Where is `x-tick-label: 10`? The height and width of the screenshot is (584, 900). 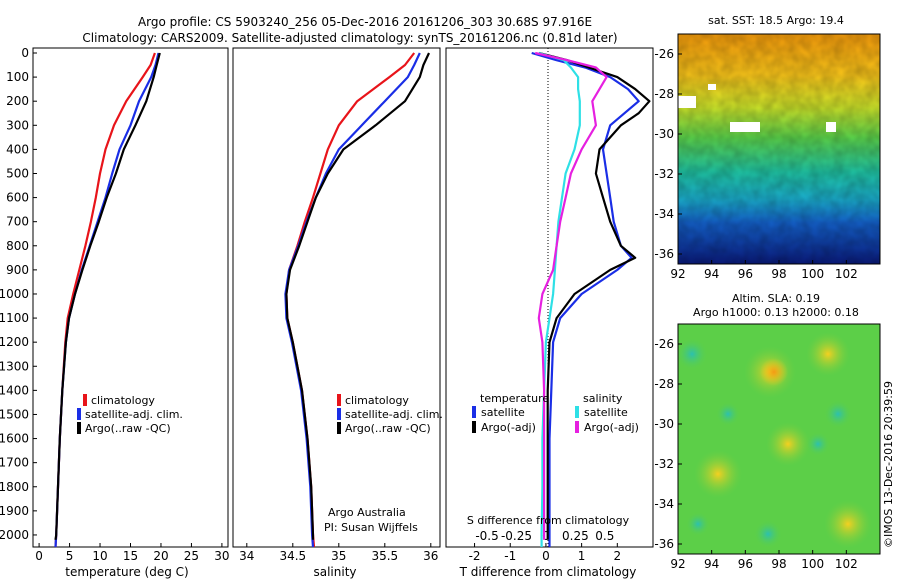 x-tick-label: 10 is located at coordinates (99, 556).